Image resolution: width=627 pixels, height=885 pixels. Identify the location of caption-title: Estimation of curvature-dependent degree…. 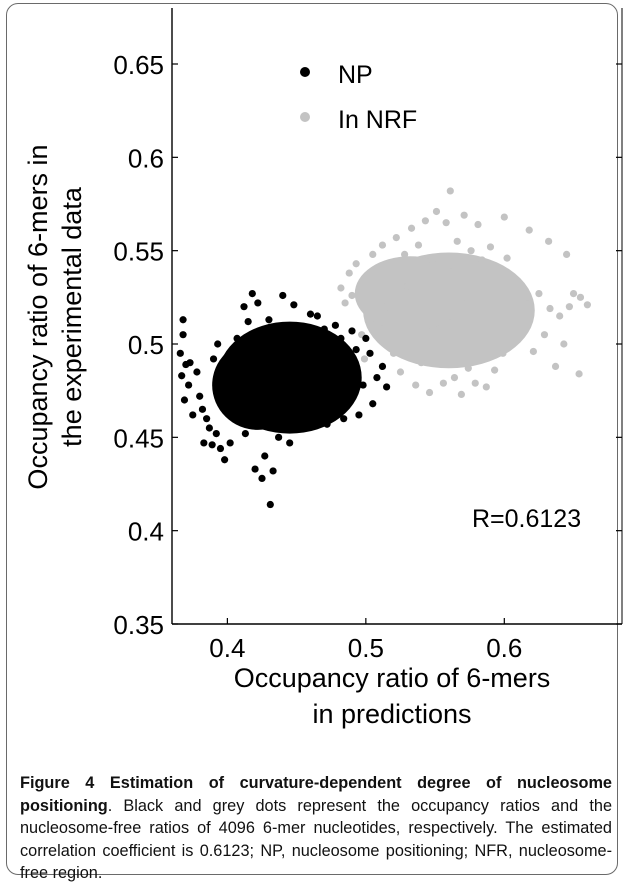
(316, 794).